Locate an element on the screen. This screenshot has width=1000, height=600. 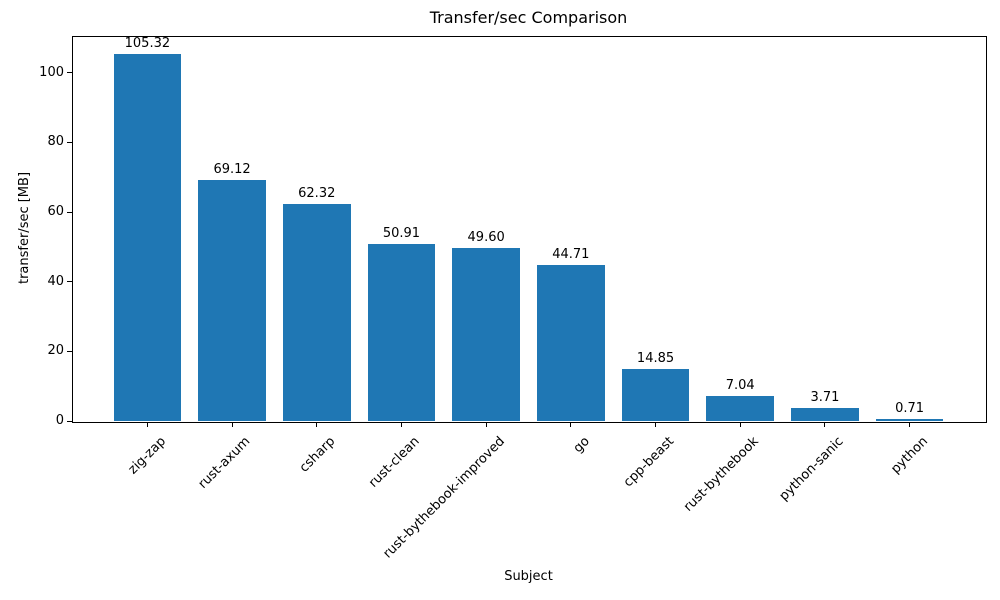
bar-value-label: 3.71 is located at coordinates (825, 398).